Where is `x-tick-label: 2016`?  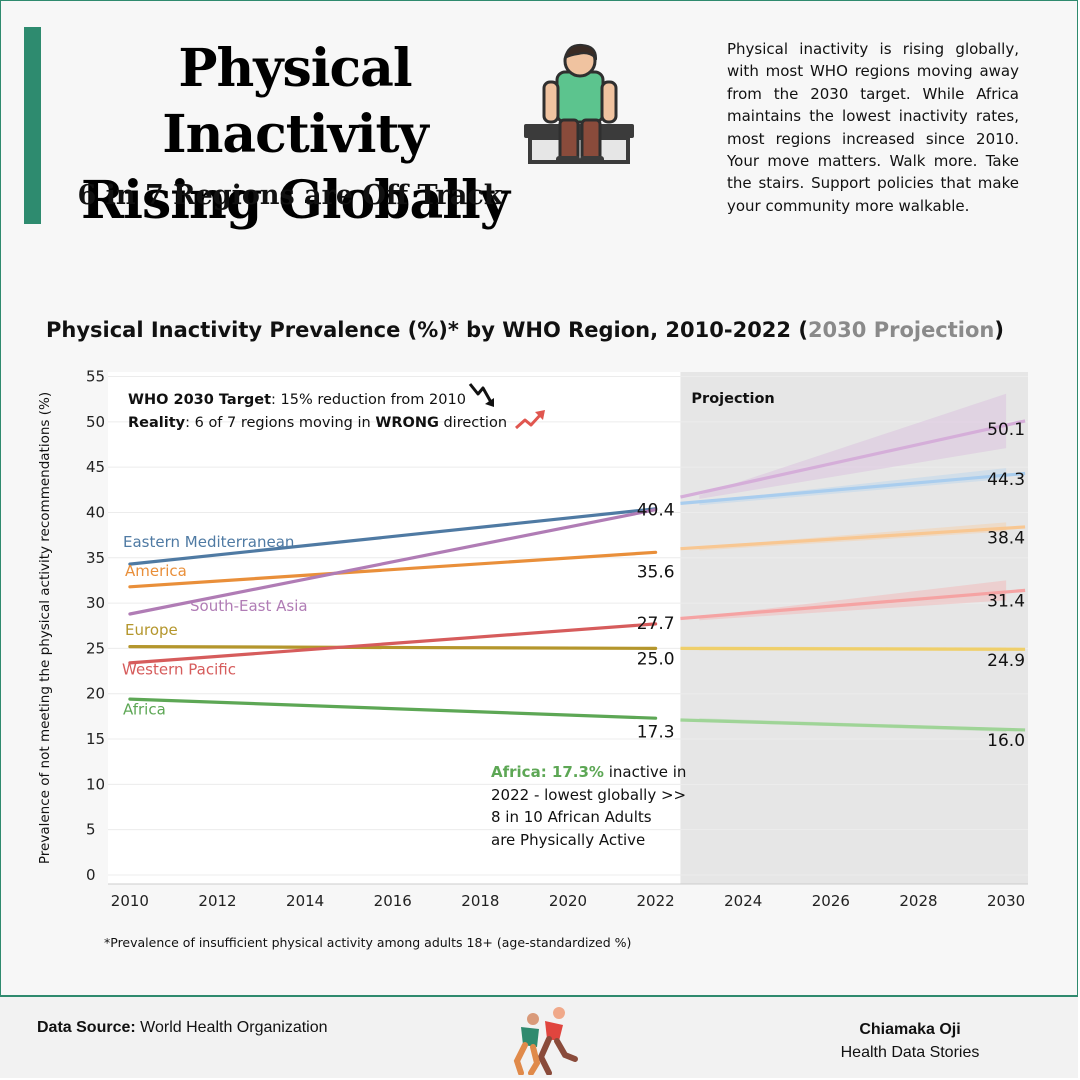 x-tick-label: 2016 is located at coordinates (393, 901).